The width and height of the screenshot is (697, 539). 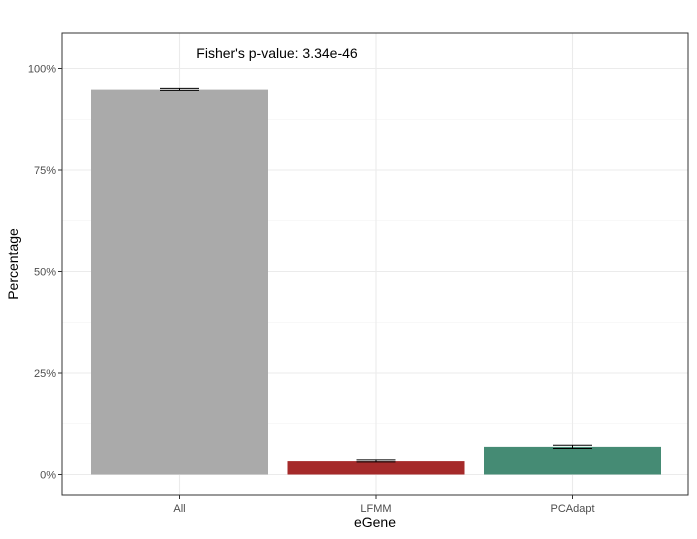 I want to click on x-axis: All LFMM PCAdapt, so click(x=384, y=505).